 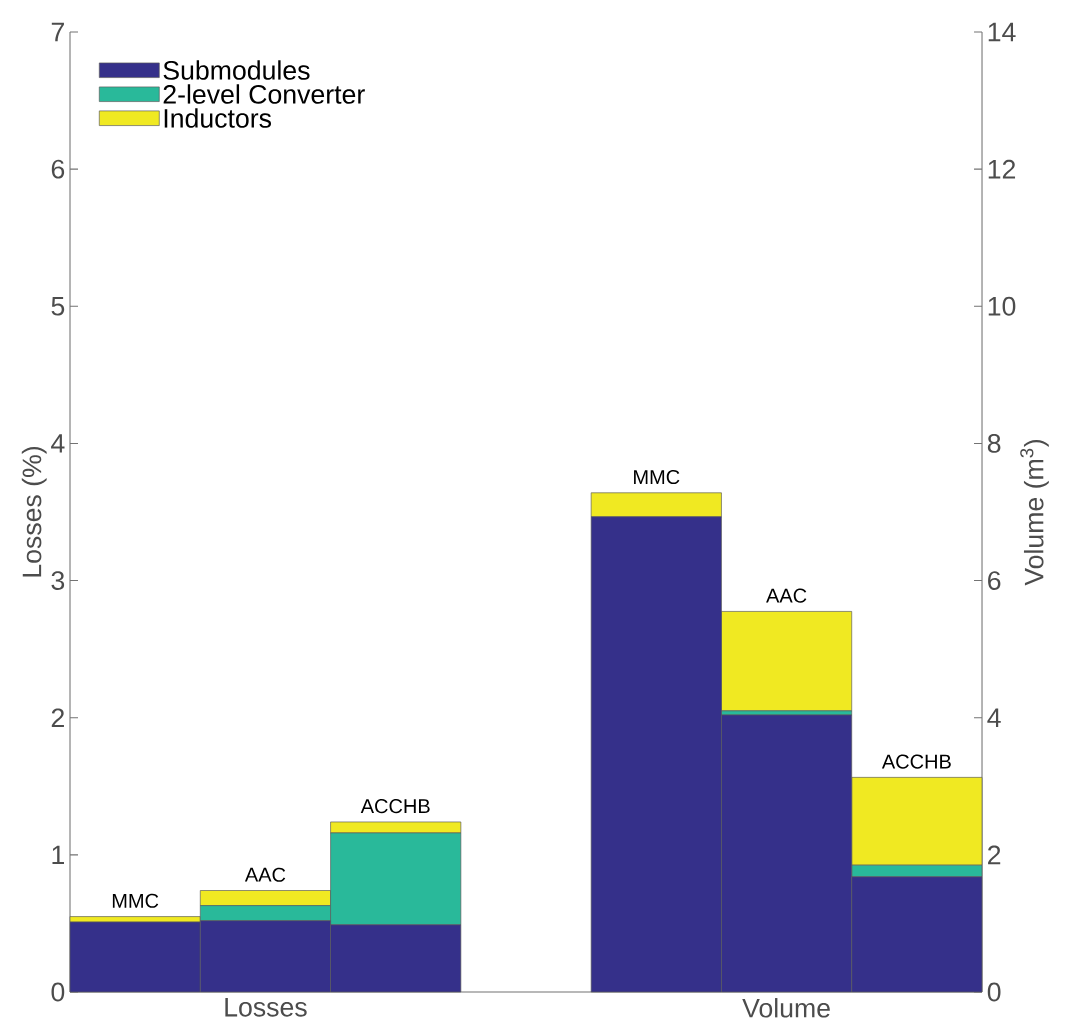 I want to click on y-tick-label: 2, so click(x=57, y=718).